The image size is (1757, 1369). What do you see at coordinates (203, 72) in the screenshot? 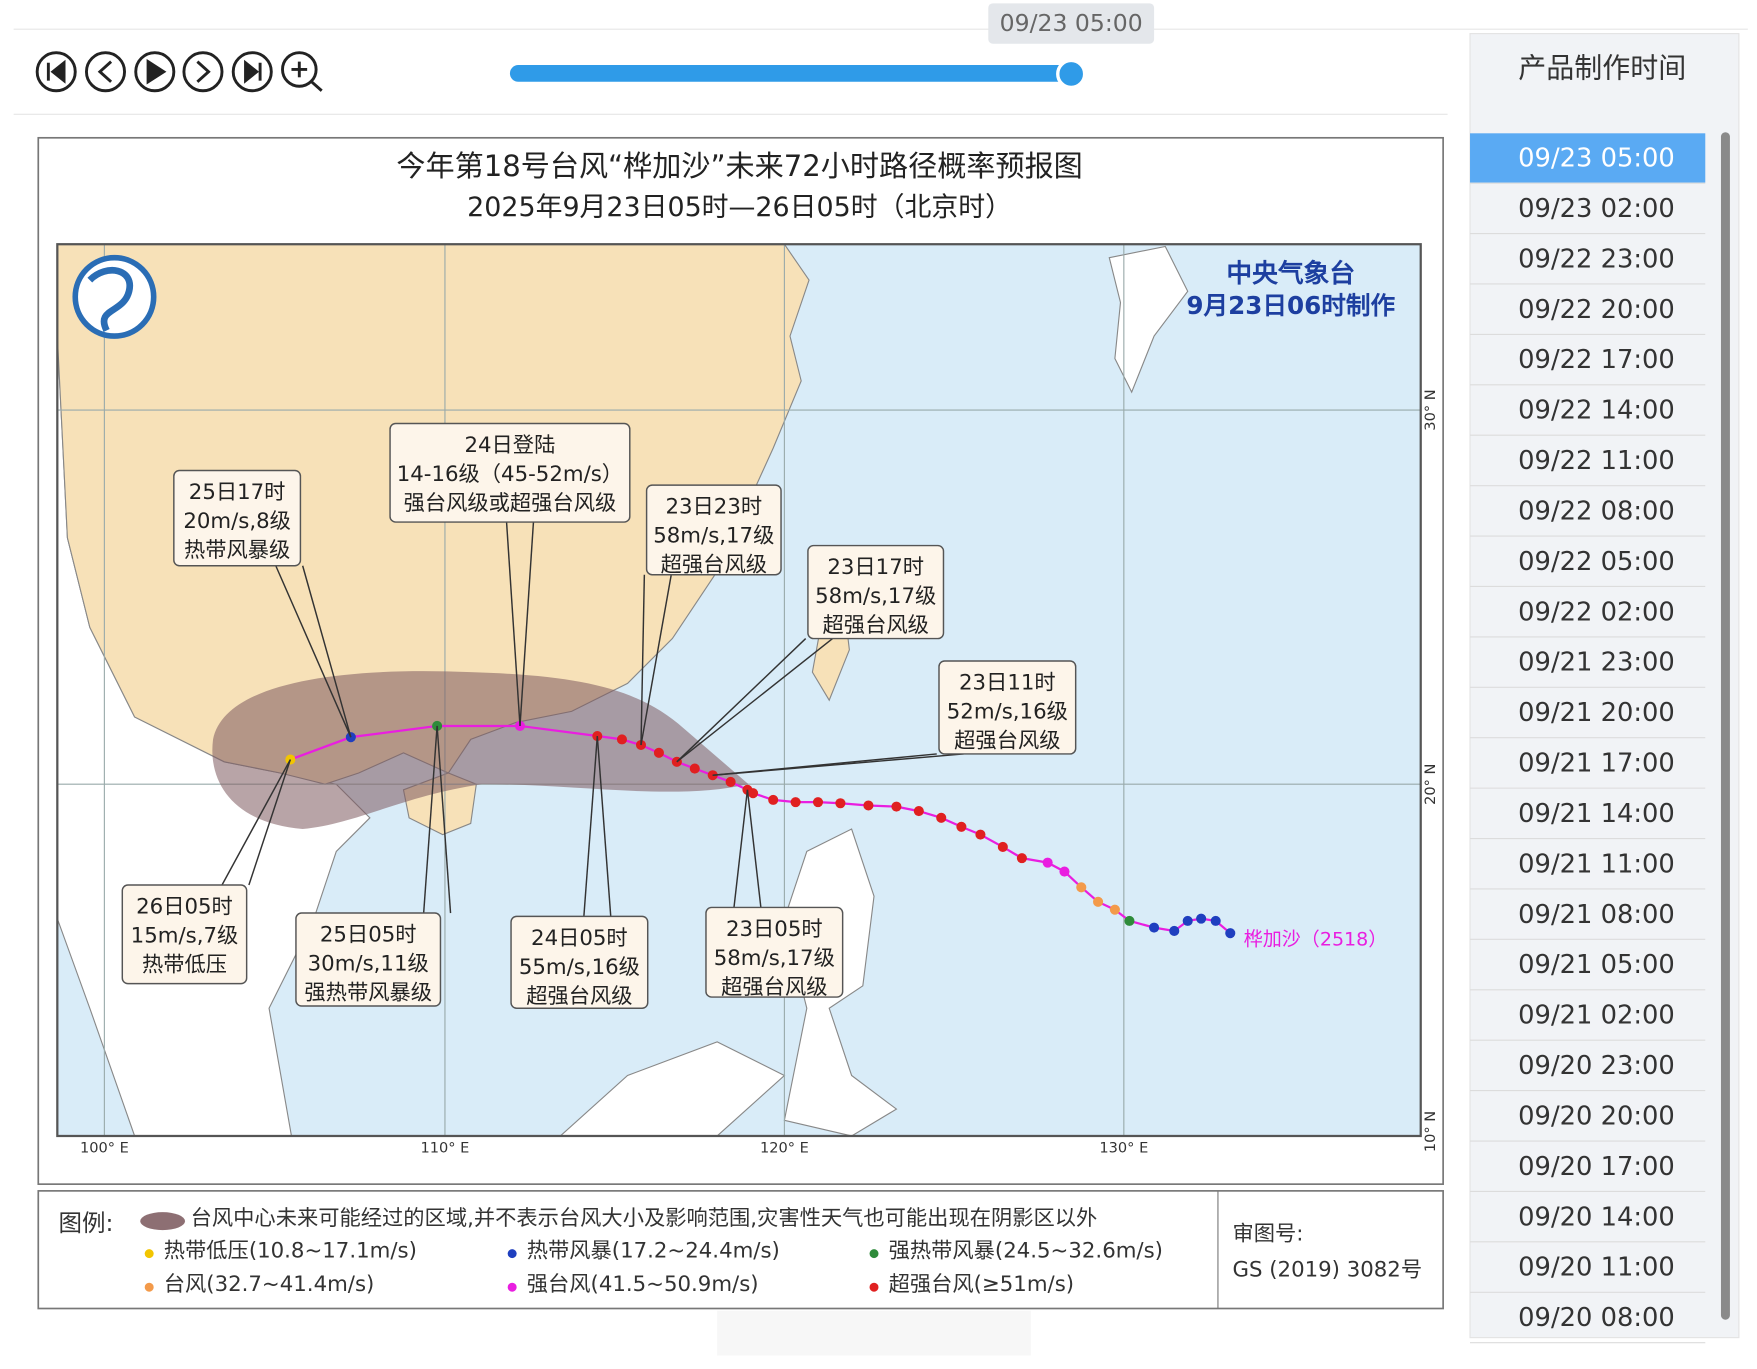
I see `next-button` at bounding box center [203, 72].